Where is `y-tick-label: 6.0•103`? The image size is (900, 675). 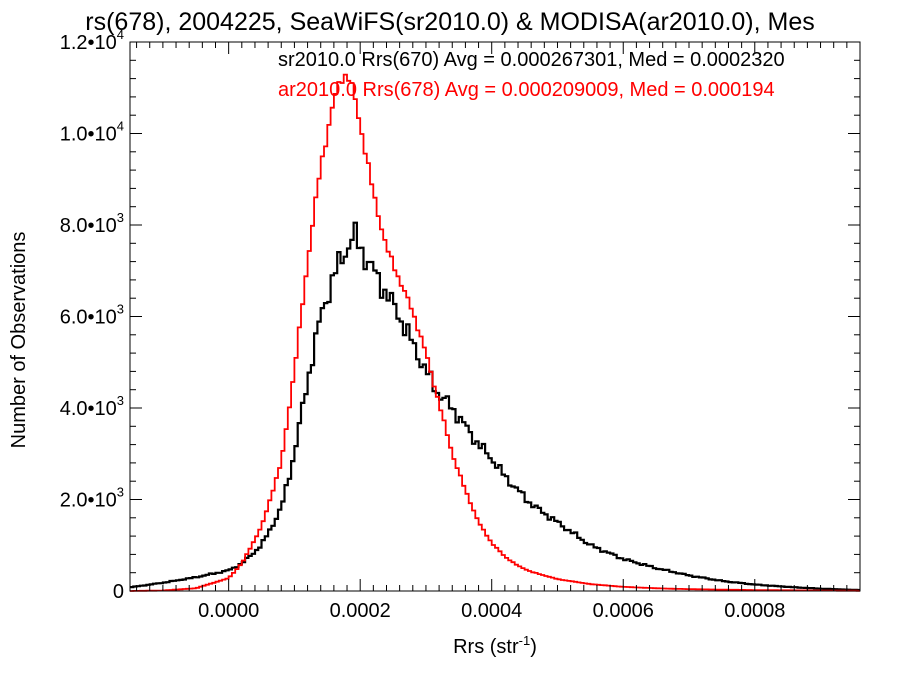 y-tick-label: 6.0•103 is located at coordinates (92, 315).